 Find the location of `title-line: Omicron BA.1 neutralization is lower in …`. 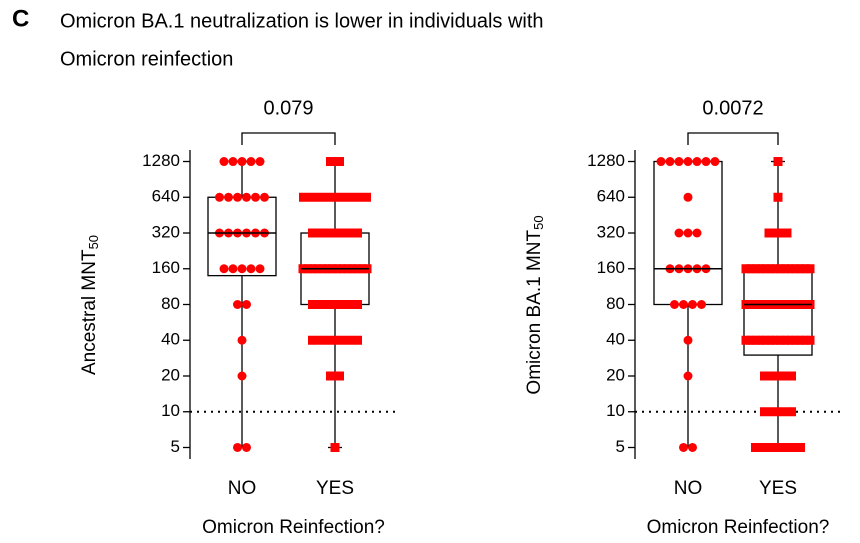

title-line: Omicron BA.1 neutralization is lower in … is located at coordinates (302, 21).